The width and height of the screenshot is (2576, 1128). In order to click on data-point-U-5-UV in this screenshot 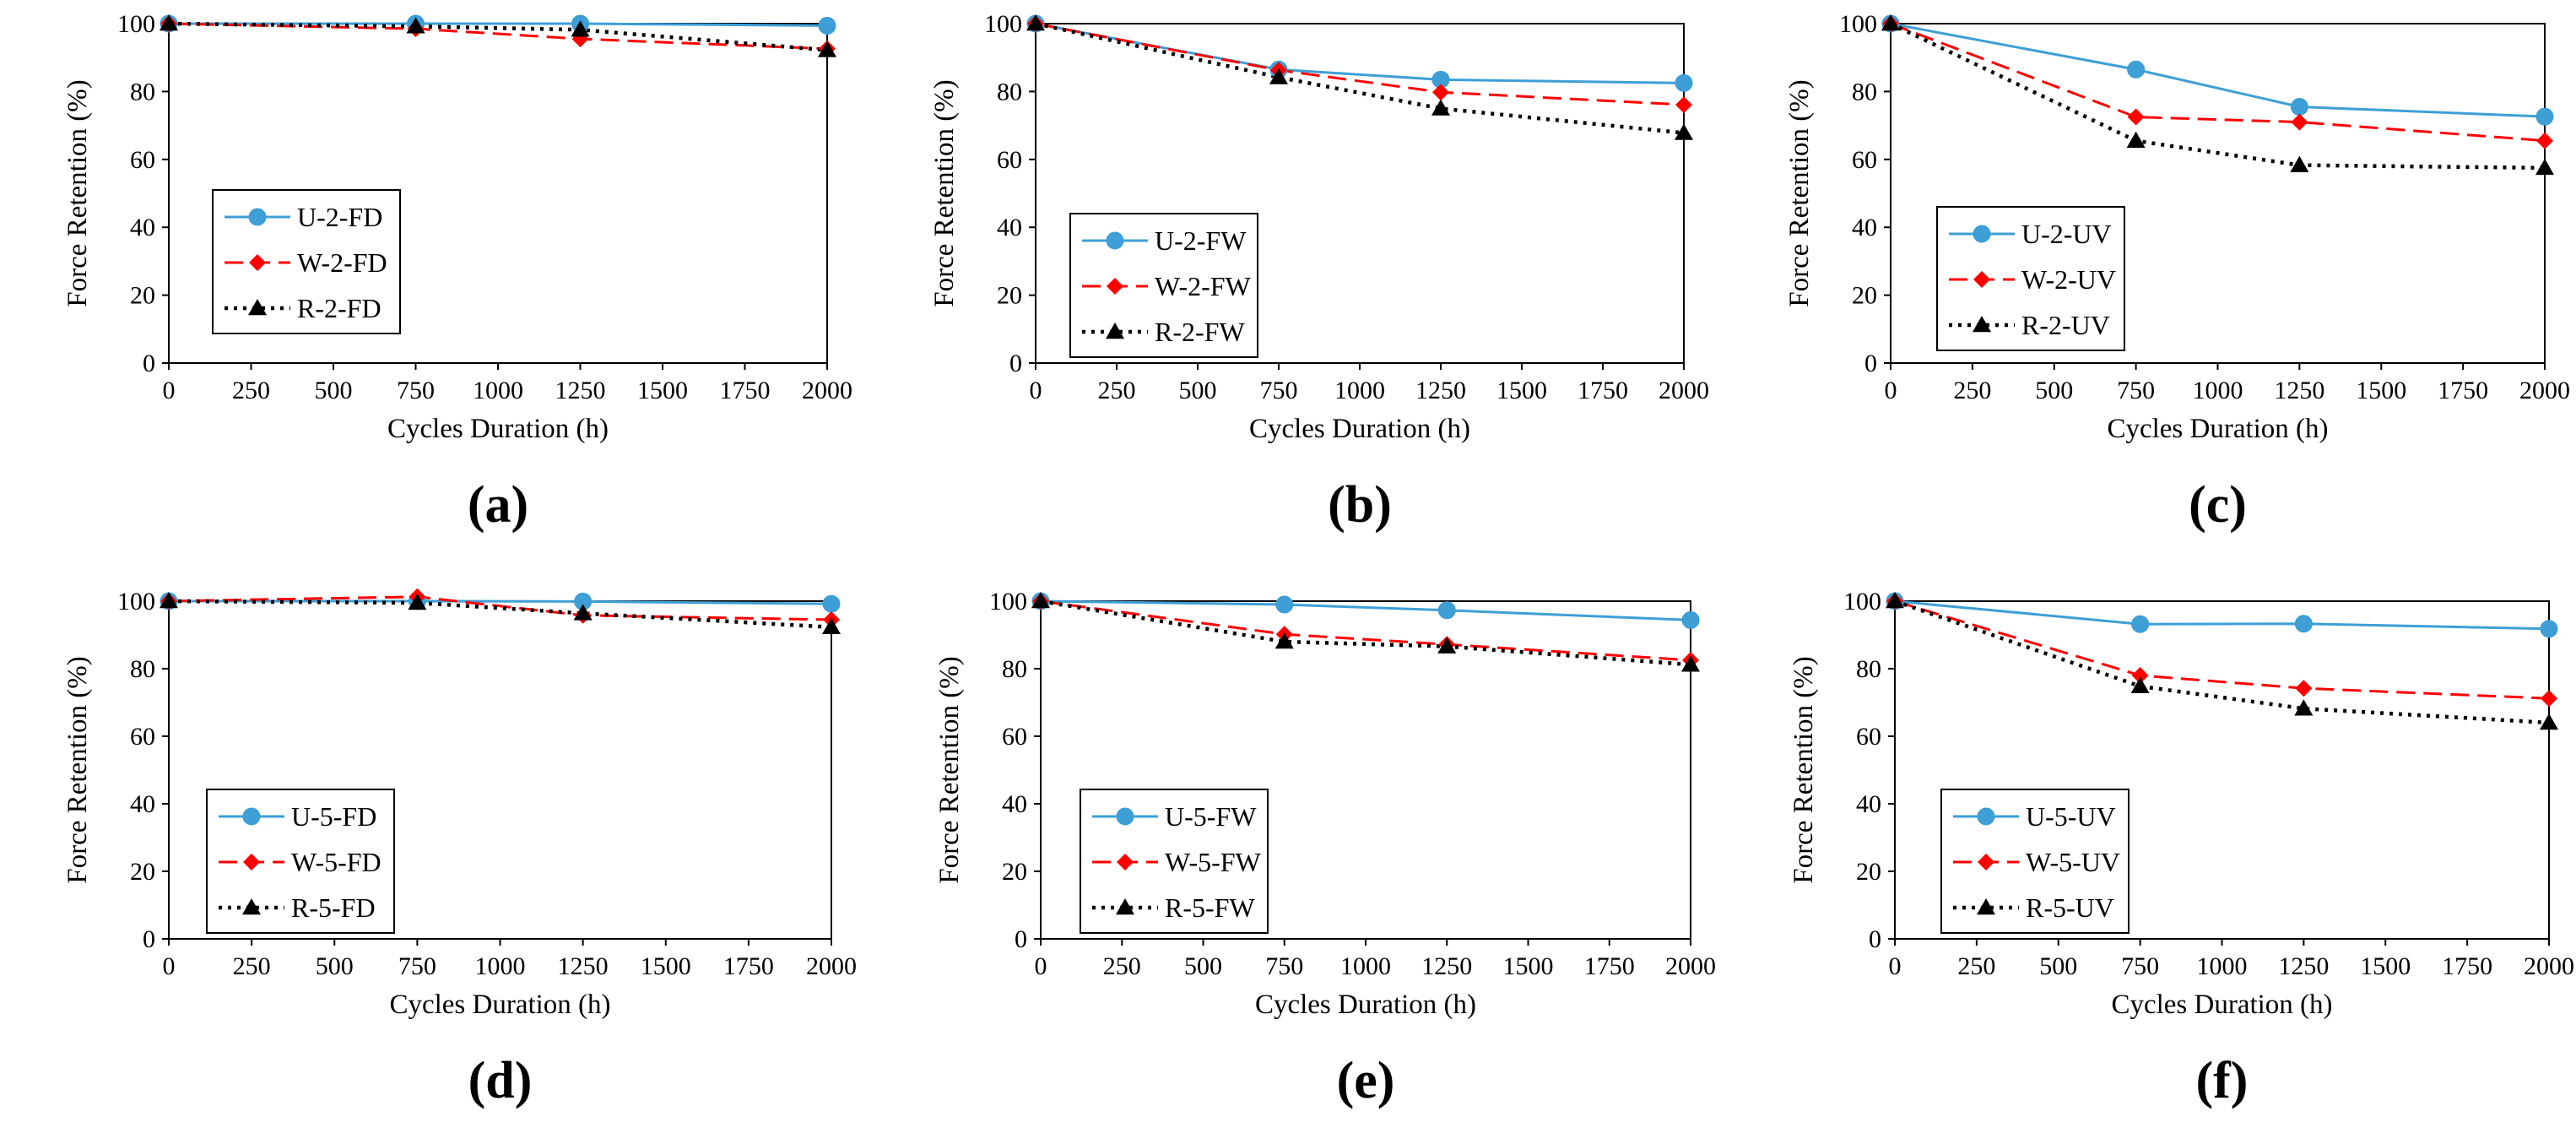, I will do `click(2303, 624)`.